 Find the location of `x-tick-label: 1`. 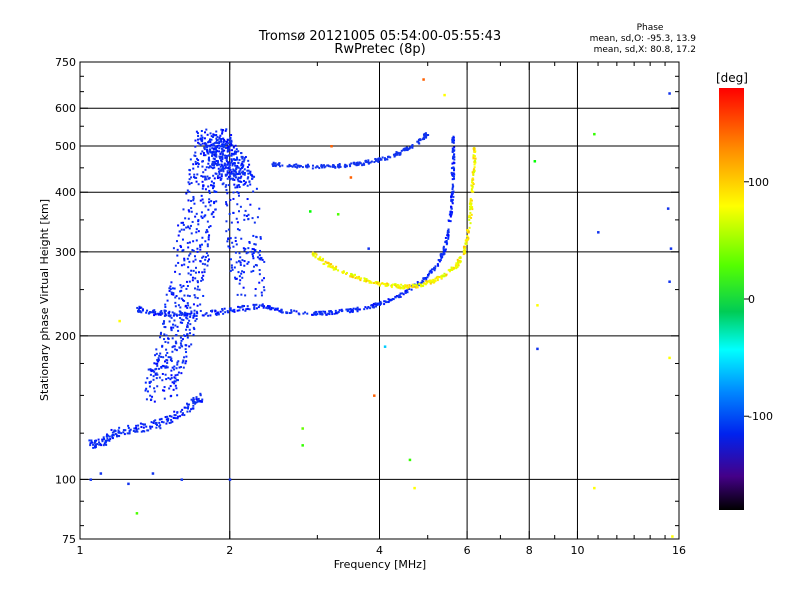

x-tick-label: 1 is located at coordinates (80, 550).